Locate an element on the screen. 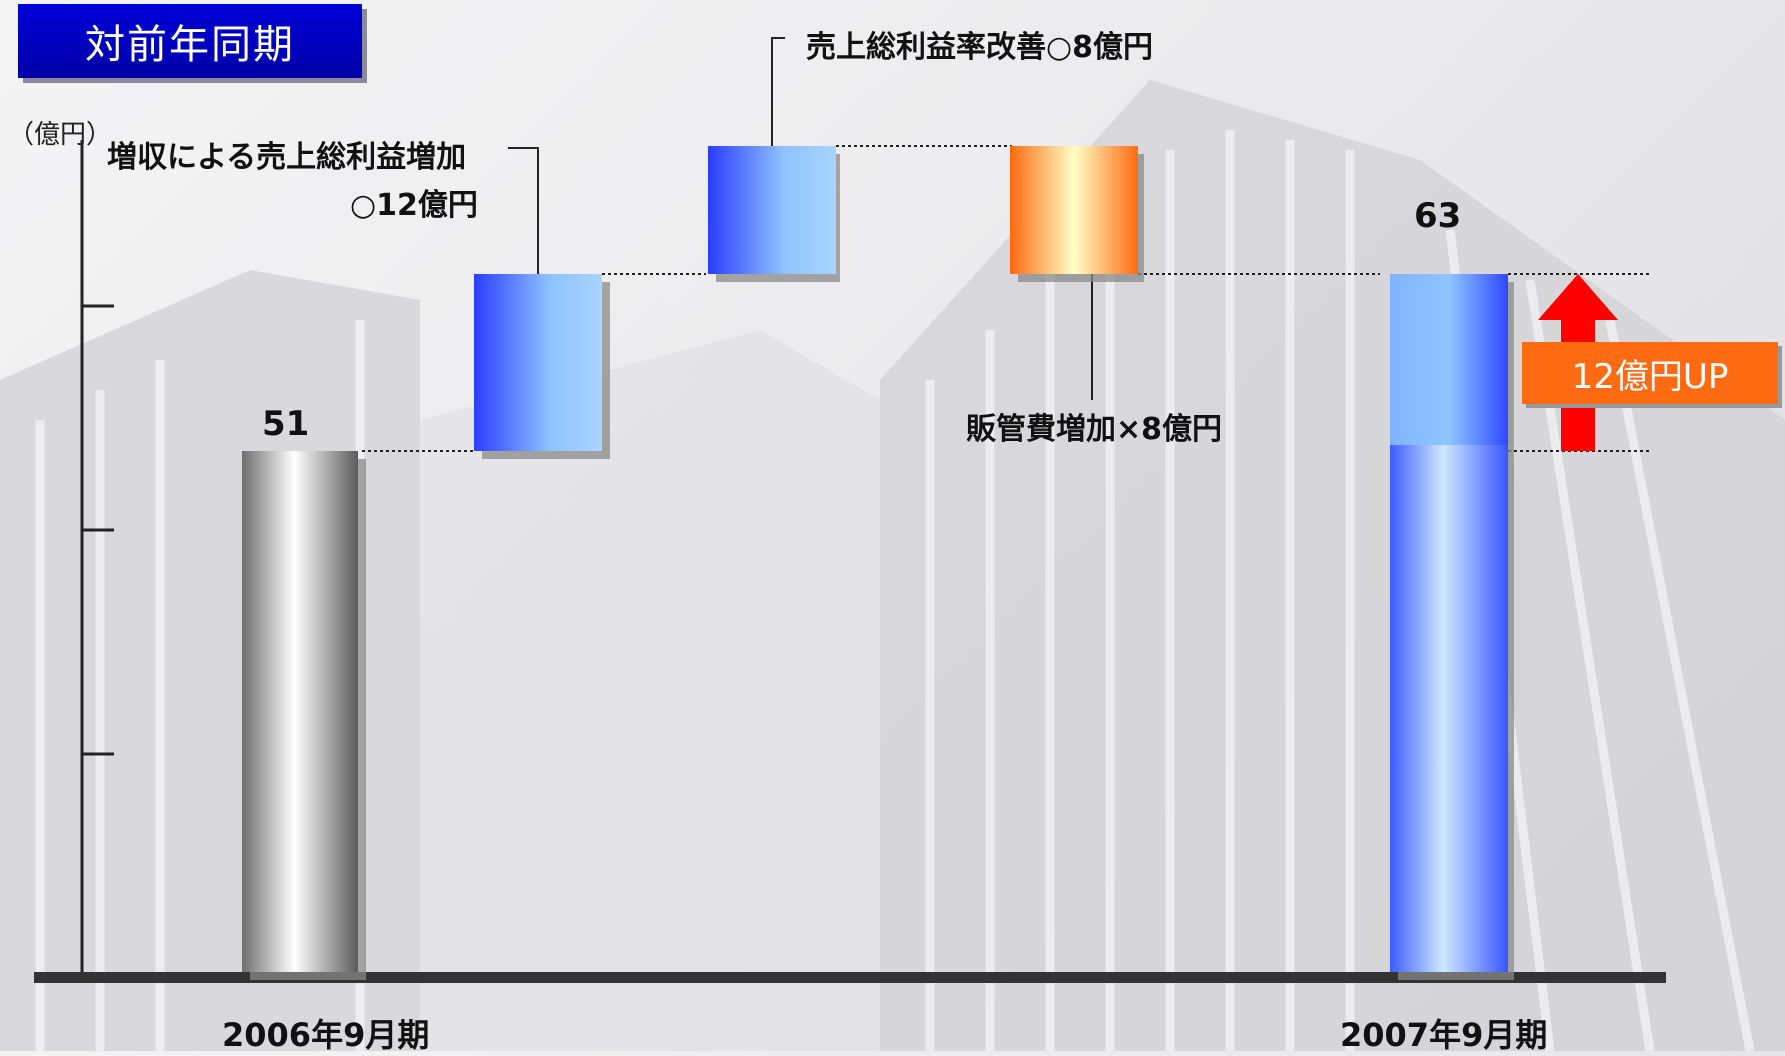 The width and height of the screenshot is (1785, 1056). annotation-sales-increase: 増収による売上総利益増加 is located at coordinates (287, 157).